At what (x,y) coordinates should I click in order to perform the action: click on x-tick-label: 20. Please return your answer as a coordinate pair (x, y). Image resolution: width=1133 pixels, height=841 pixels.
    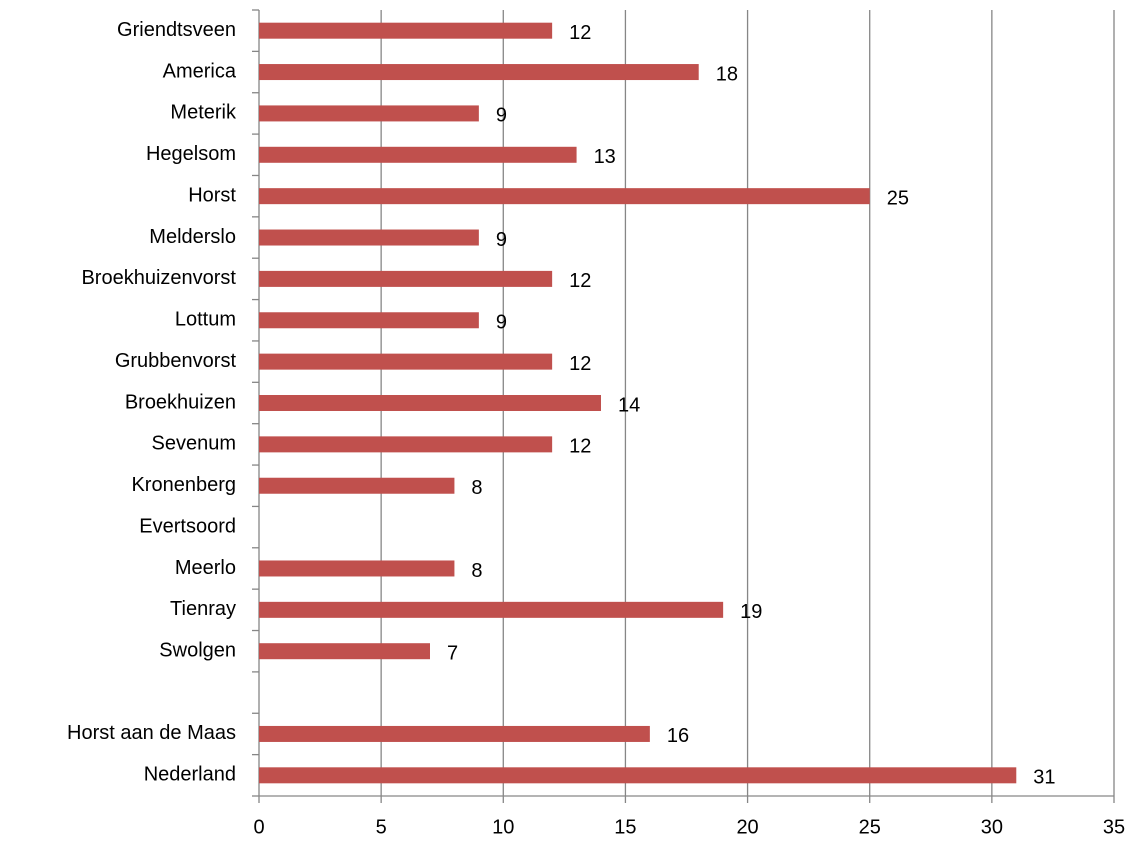
    Looking at the image, I should click on (747, 827).